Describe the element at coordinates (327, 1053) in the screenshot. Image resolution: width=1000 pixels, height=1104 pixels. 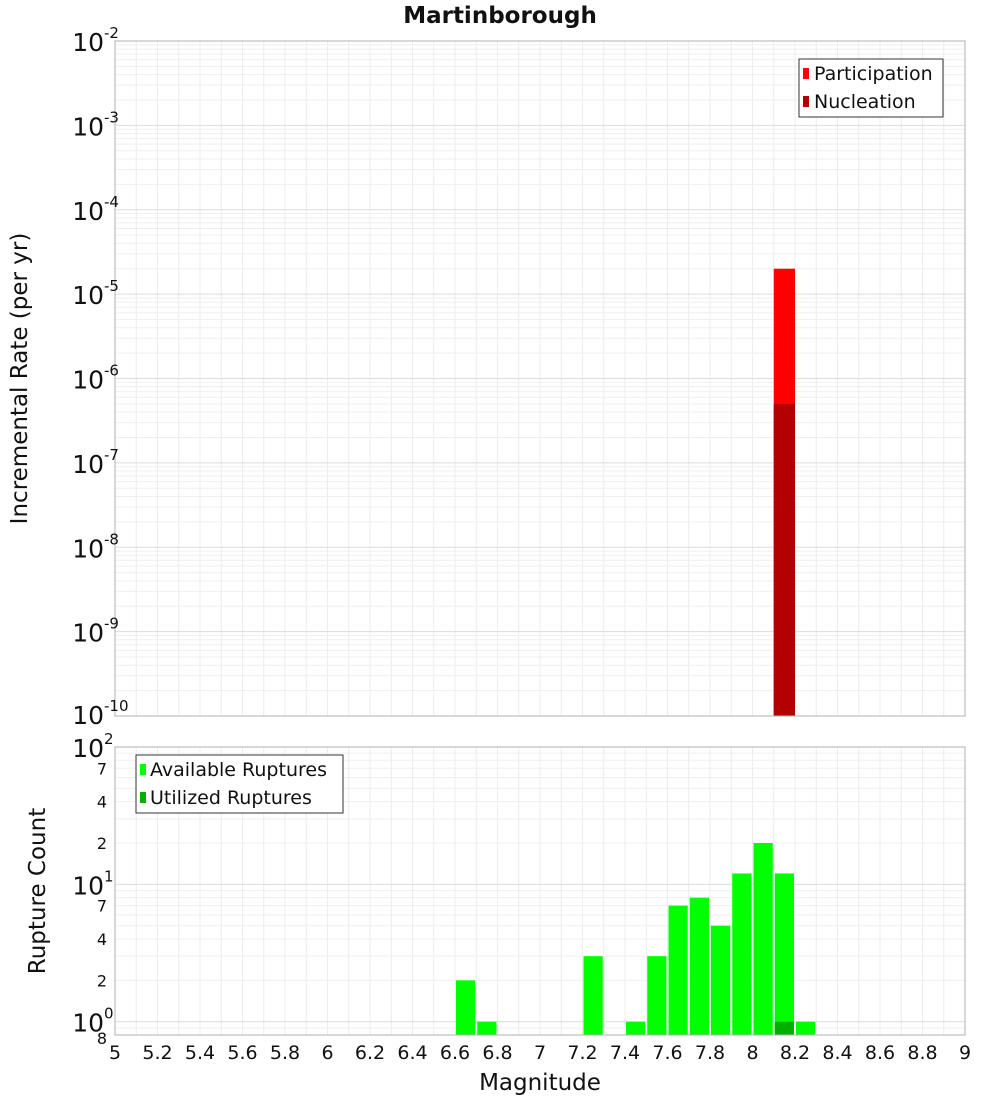
I see `x-tick-label: 6` at that location.